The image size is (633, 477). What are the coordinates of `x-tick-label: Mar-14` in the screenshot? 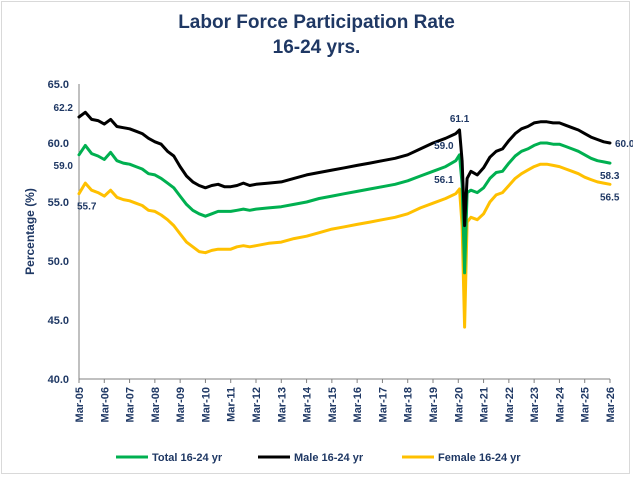 It's located at (308, 404).